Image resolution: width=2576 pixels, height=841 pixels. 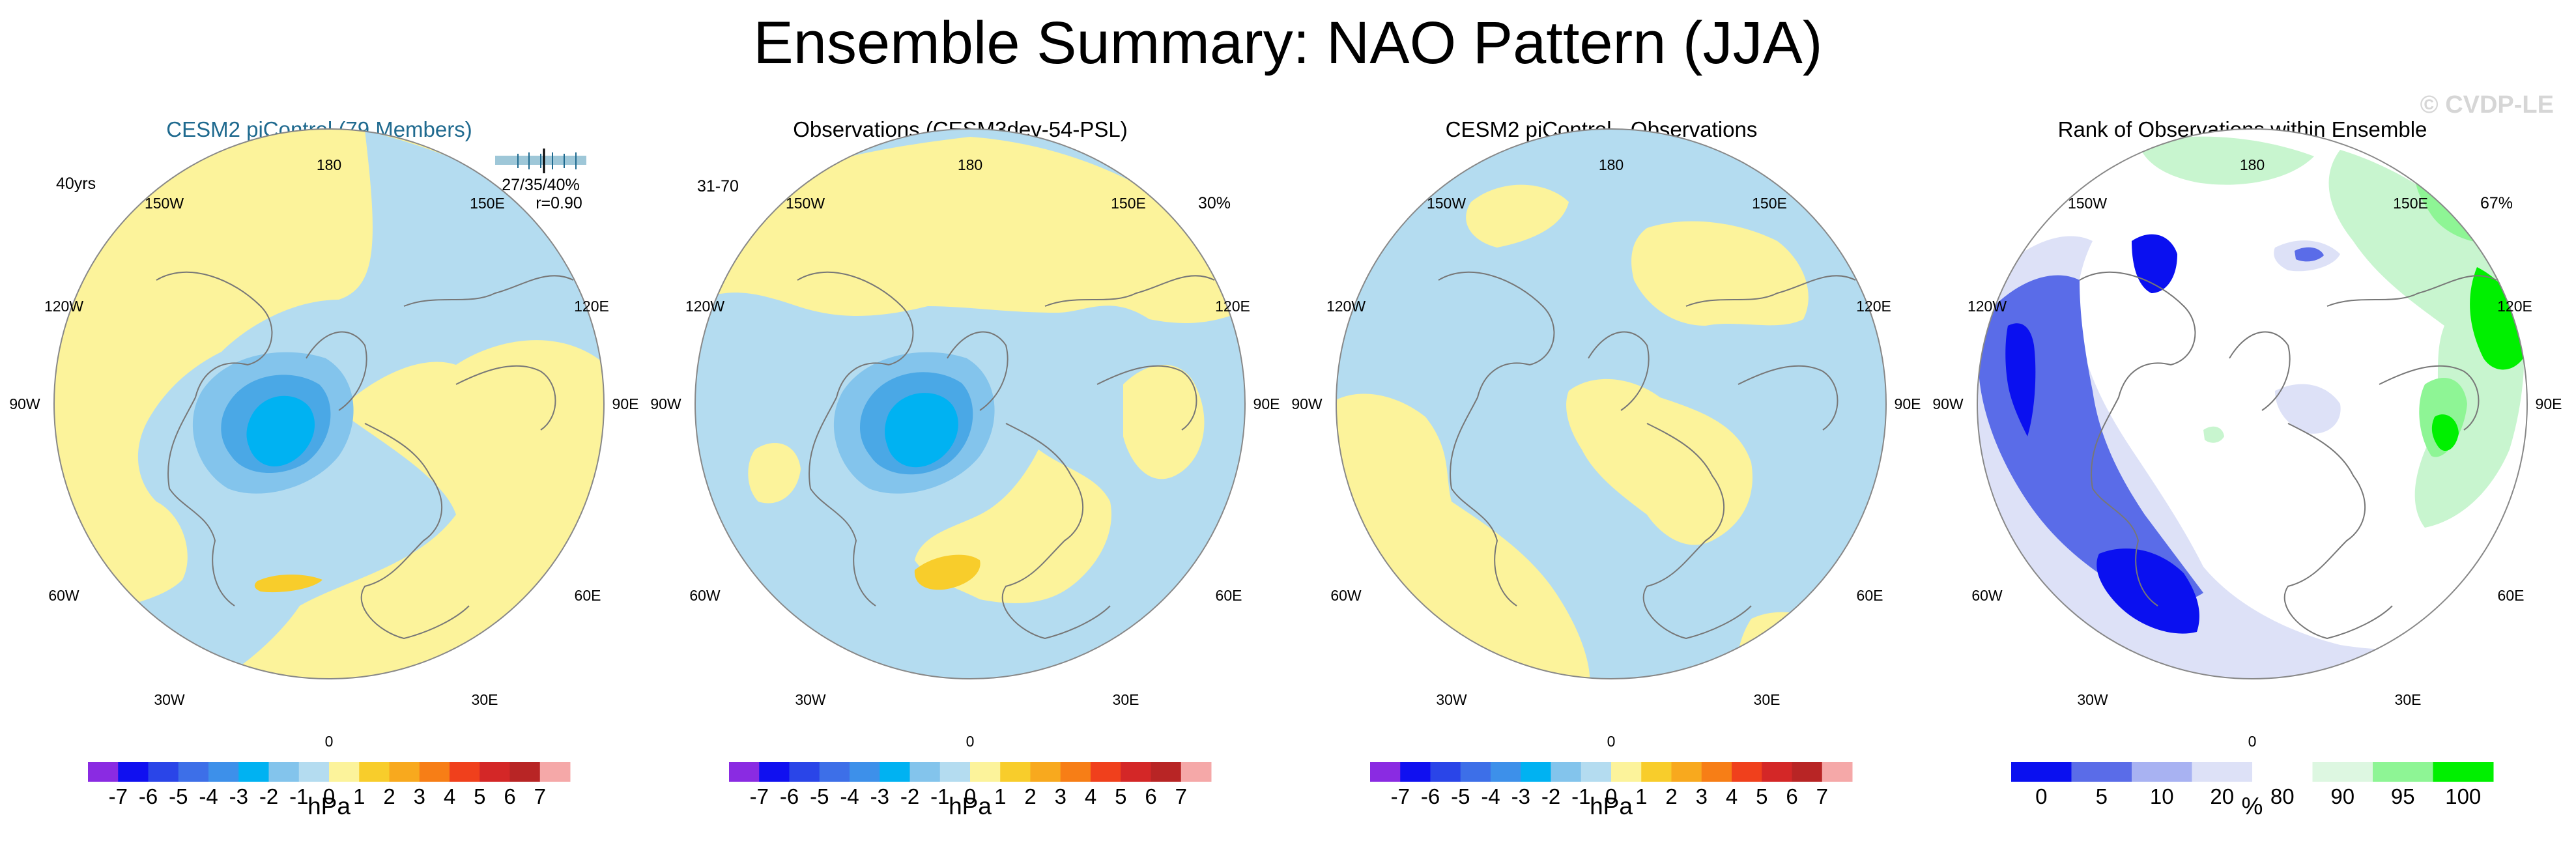 What do you see at coordinates (811, 699) in the screenshot?
I see `lon-label: 30W` at bounding box center [811, 699].